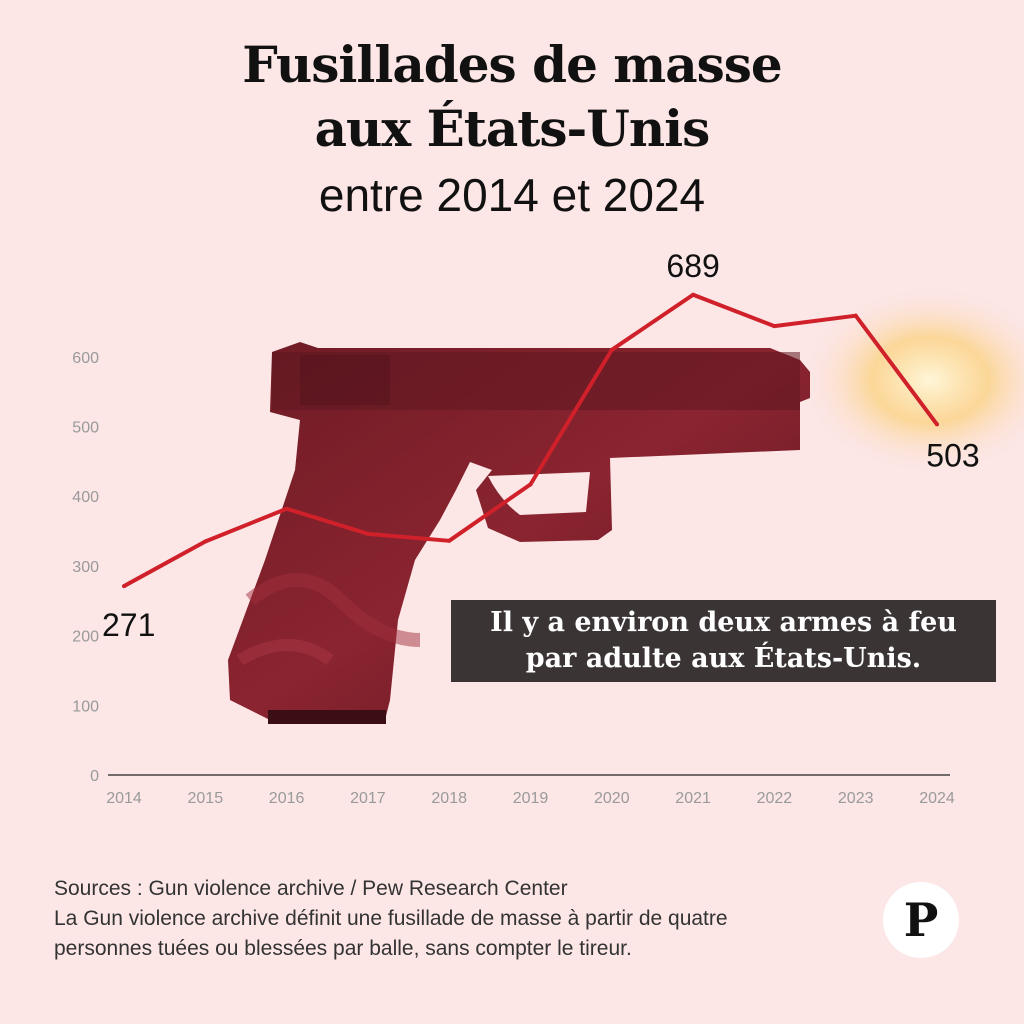 Image resolution: width=1024 pixels, height=1024 pixels. I want to click on x-tick-label: 2015, so click(206, 798).